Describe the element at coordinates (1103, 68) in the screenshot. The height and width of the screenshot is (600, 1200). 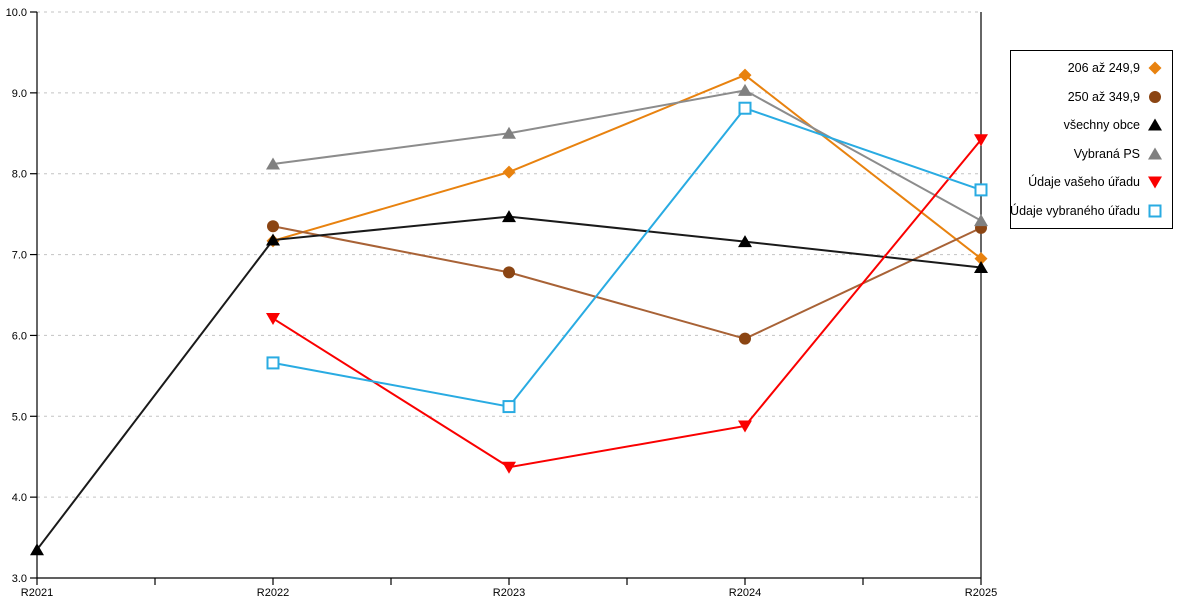
I see `legend-label: 206 až 249,9` at that location.